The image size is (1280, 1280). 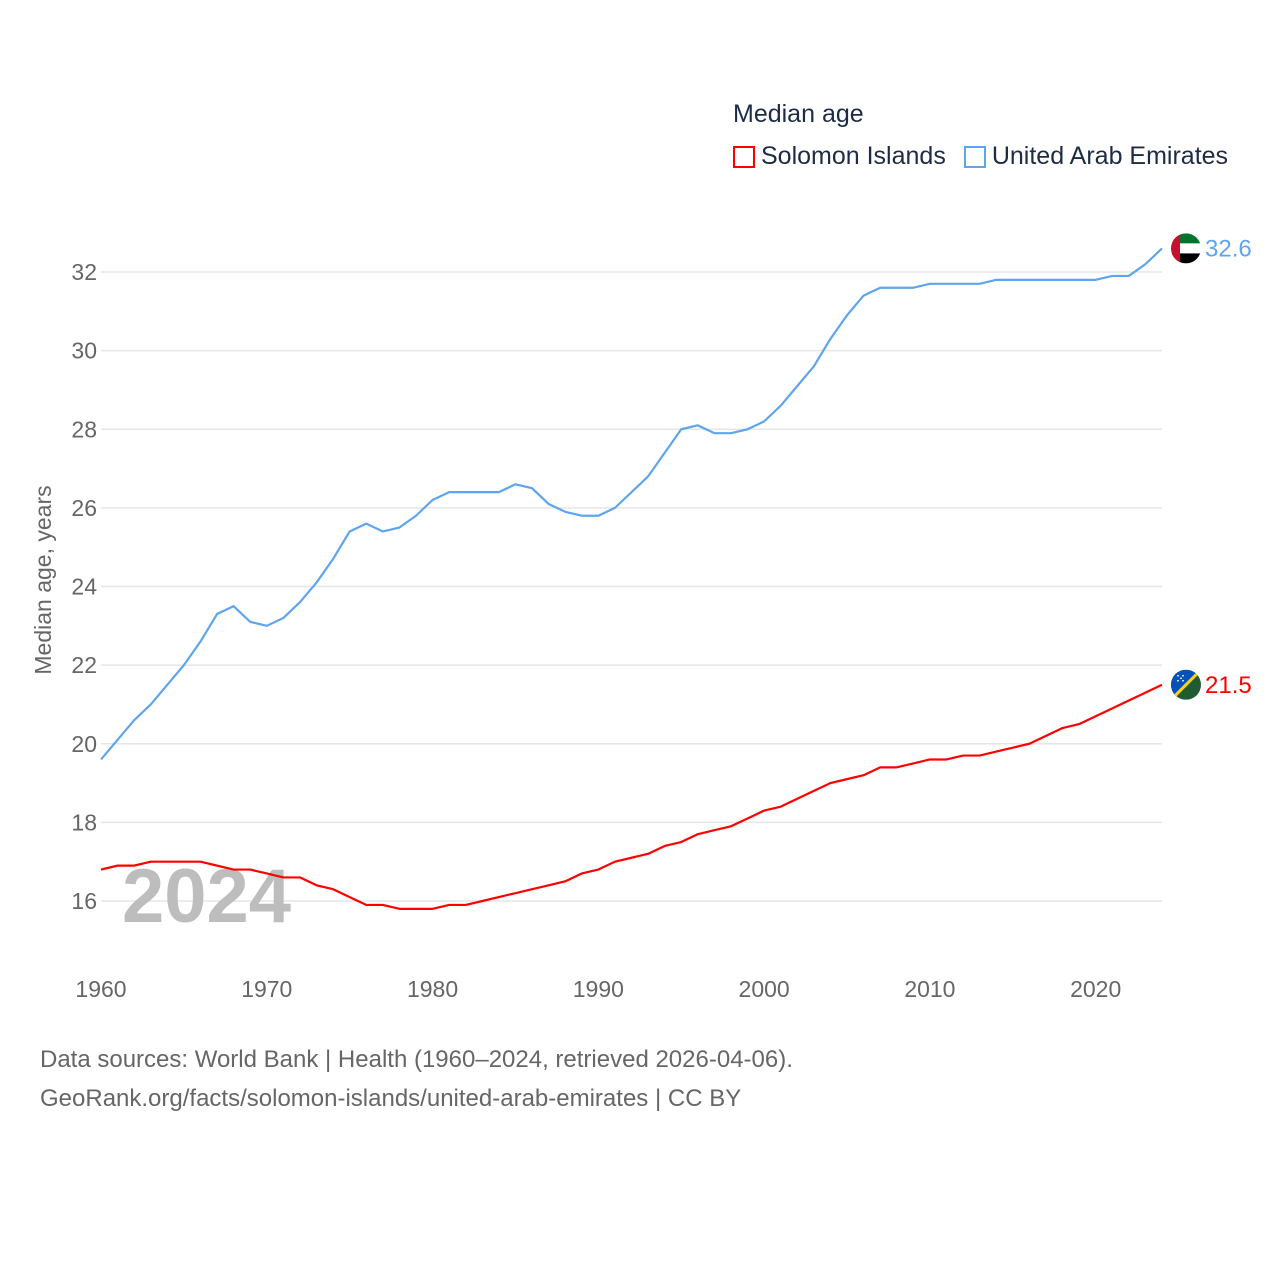 What do you see at coordinates (432, 989) in the screenshot?
I see `x-tick-label: 1980` at bounding box center [432, 989].